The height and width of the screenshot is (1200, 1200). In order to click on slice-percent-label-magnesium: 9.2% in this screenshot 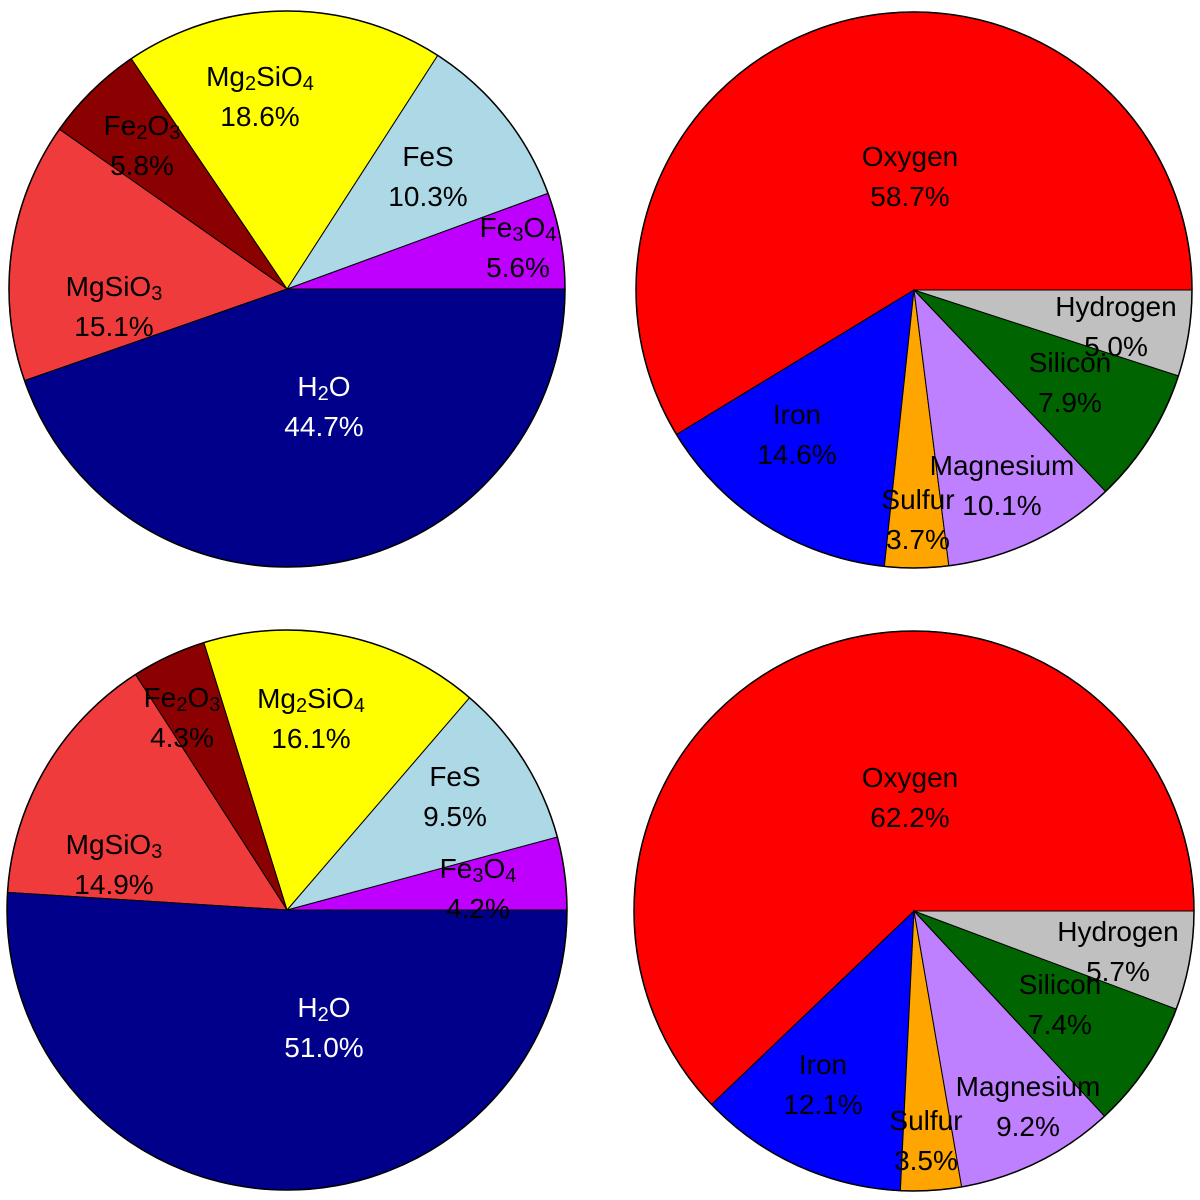, I will do `click(1028, 1126)`.